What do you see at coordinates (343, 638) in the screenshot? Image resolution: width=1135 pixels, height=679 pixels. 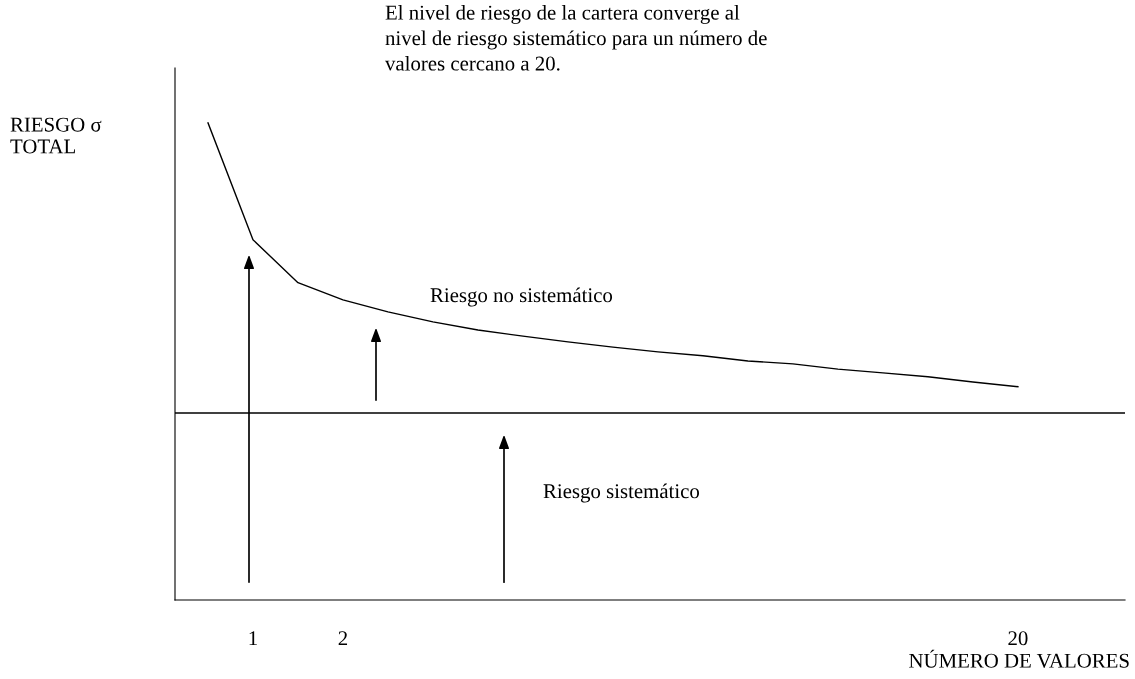 I see `x-tick-label: 2` at bounding box center [343, 638].